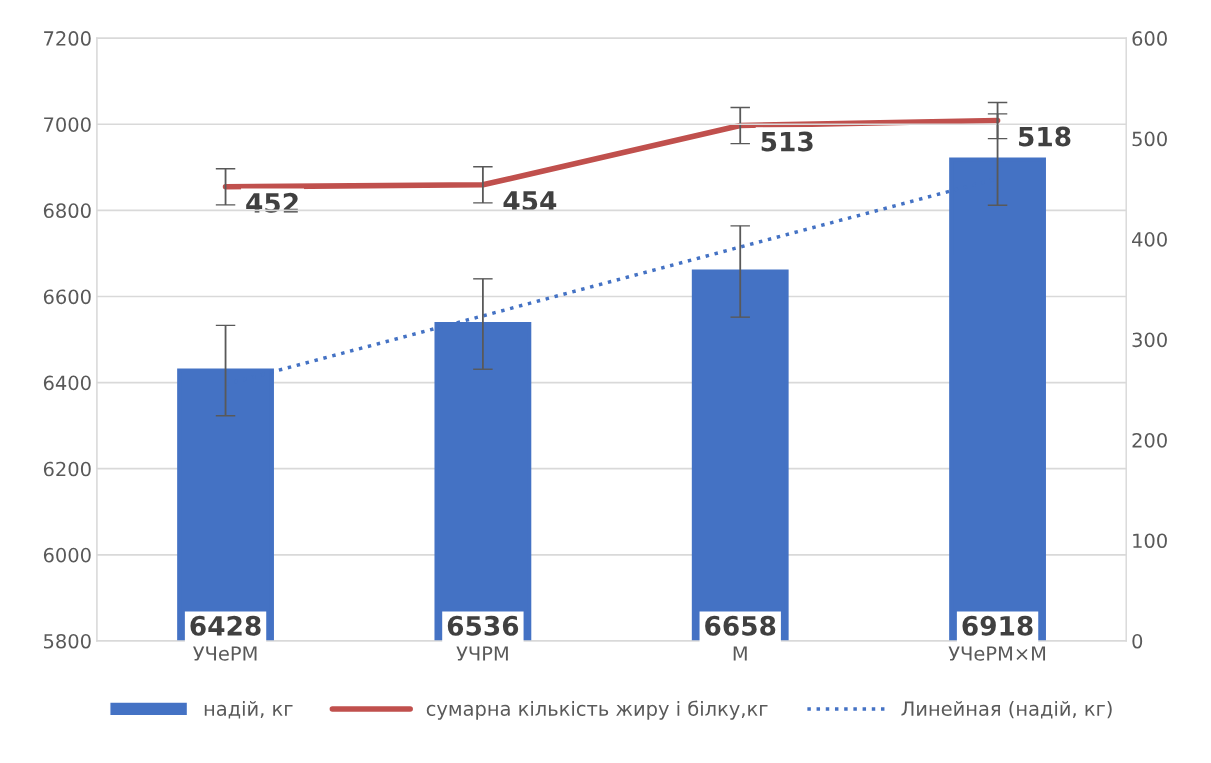 The height and width of the screenshot is (763, 1211). I want to click on legend-label: Линейная (надій, кг), so click(1006, 709).